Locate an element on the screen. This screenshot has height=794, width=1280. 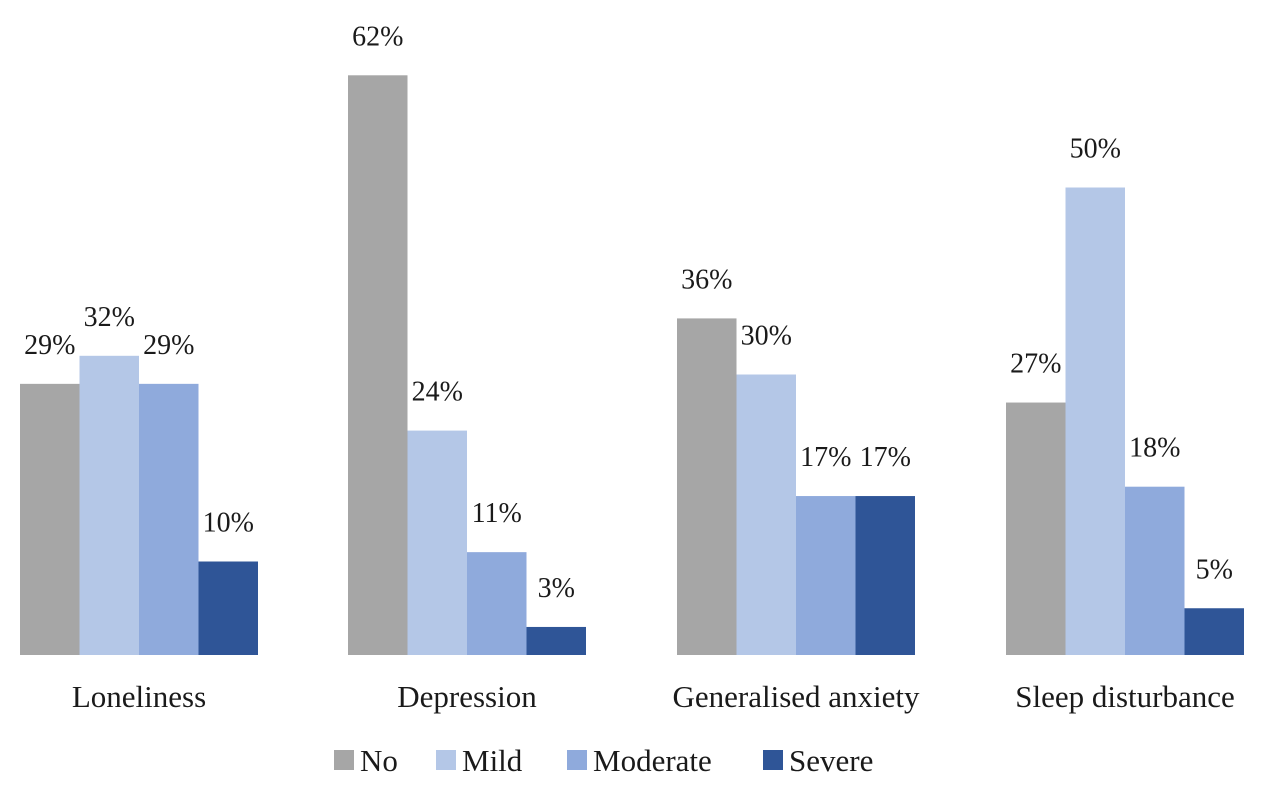
bar-depression-no is located at coordinates (378, 365).